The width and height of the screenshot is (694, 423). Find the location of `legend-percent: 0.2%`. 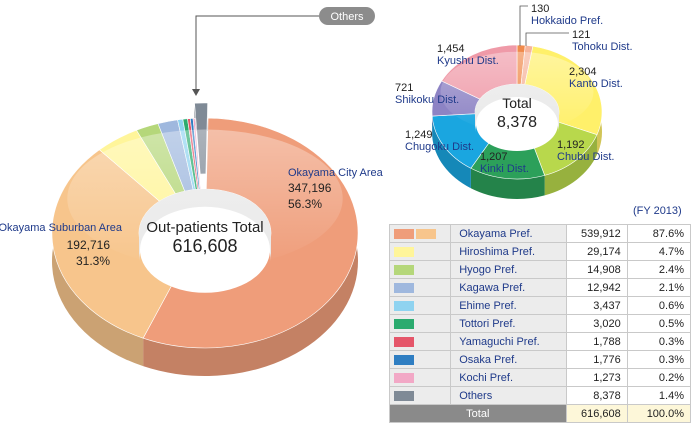

legend-percent: 0.2% is located at coordinates (659, 377).